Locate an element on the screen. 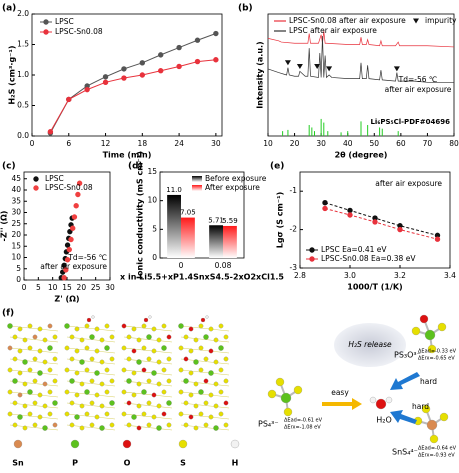 The image size is (459, 473). x-tick-label: 50 is located at coordinates (375, 143).